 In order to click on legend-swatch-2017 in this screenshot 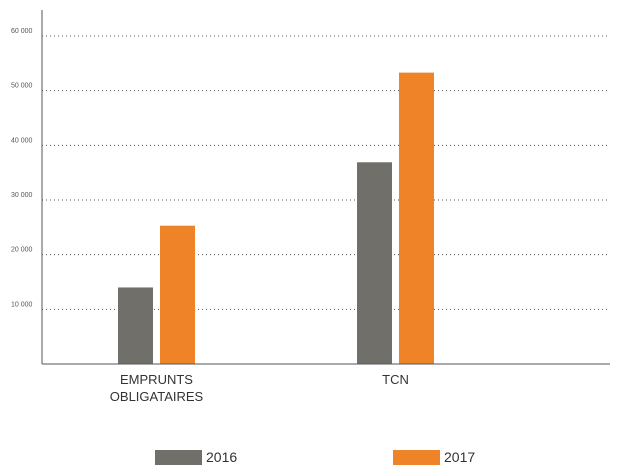, I will do `click(416, 457)`.